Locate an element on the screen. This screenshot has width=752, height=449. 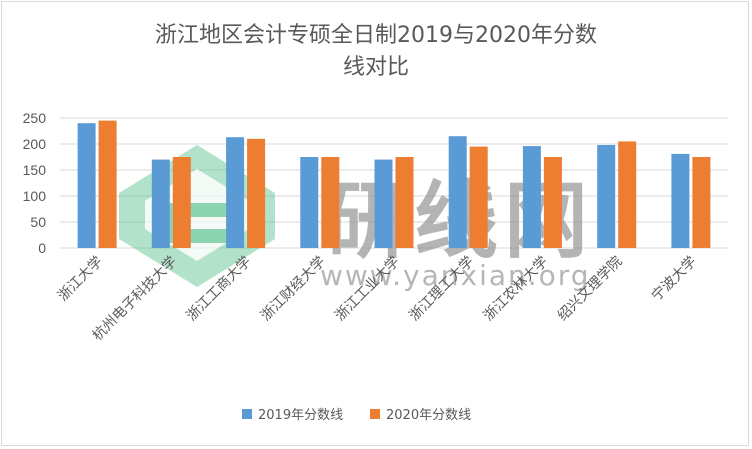
y-tick-label: 150 is located at coordinates (35, 170).